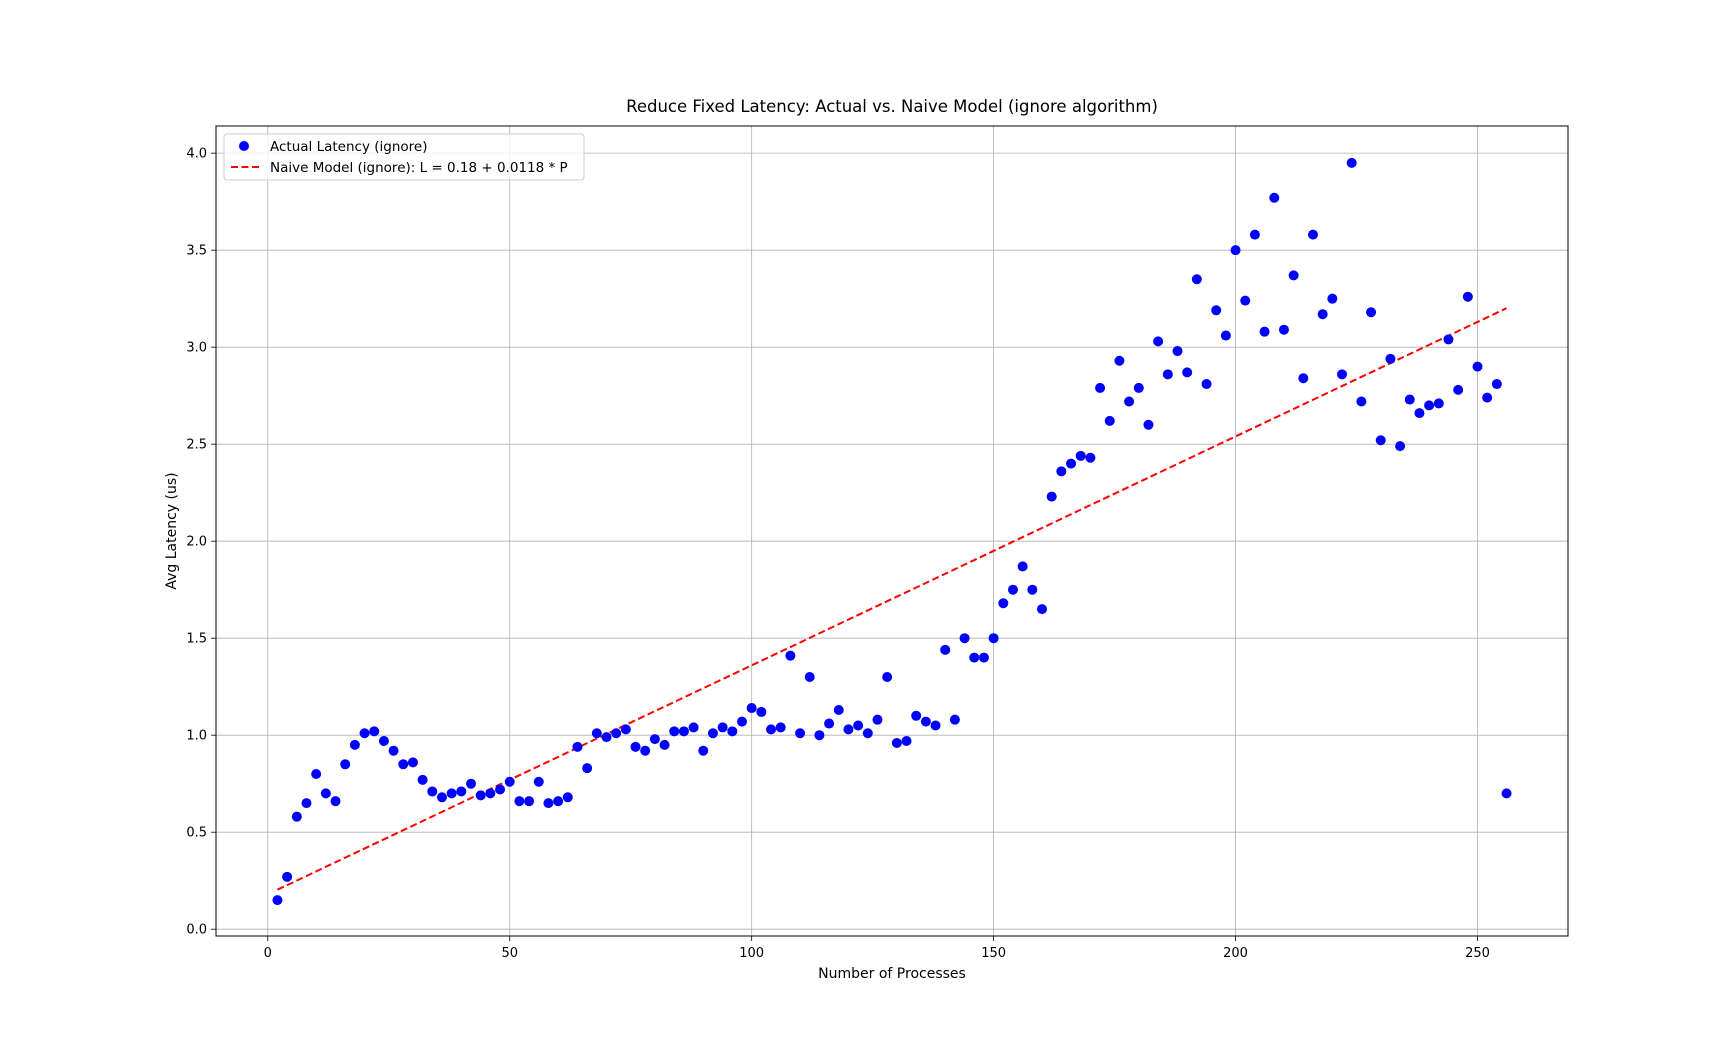  I want to click on y-tick-label: 3.5, so click(196, 251).